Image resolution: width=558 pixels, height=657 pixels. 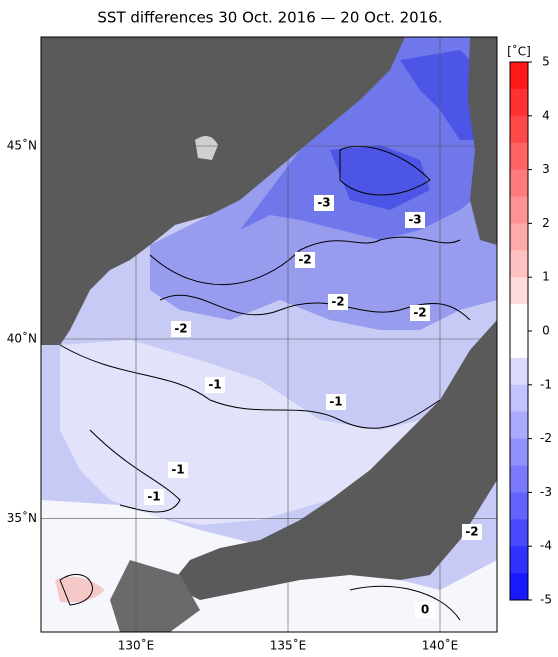 What do you see at coordinates (546, 384) in the screenshot?
I see `colorbar-tick-label: -1` at bounding box center [546, 384].